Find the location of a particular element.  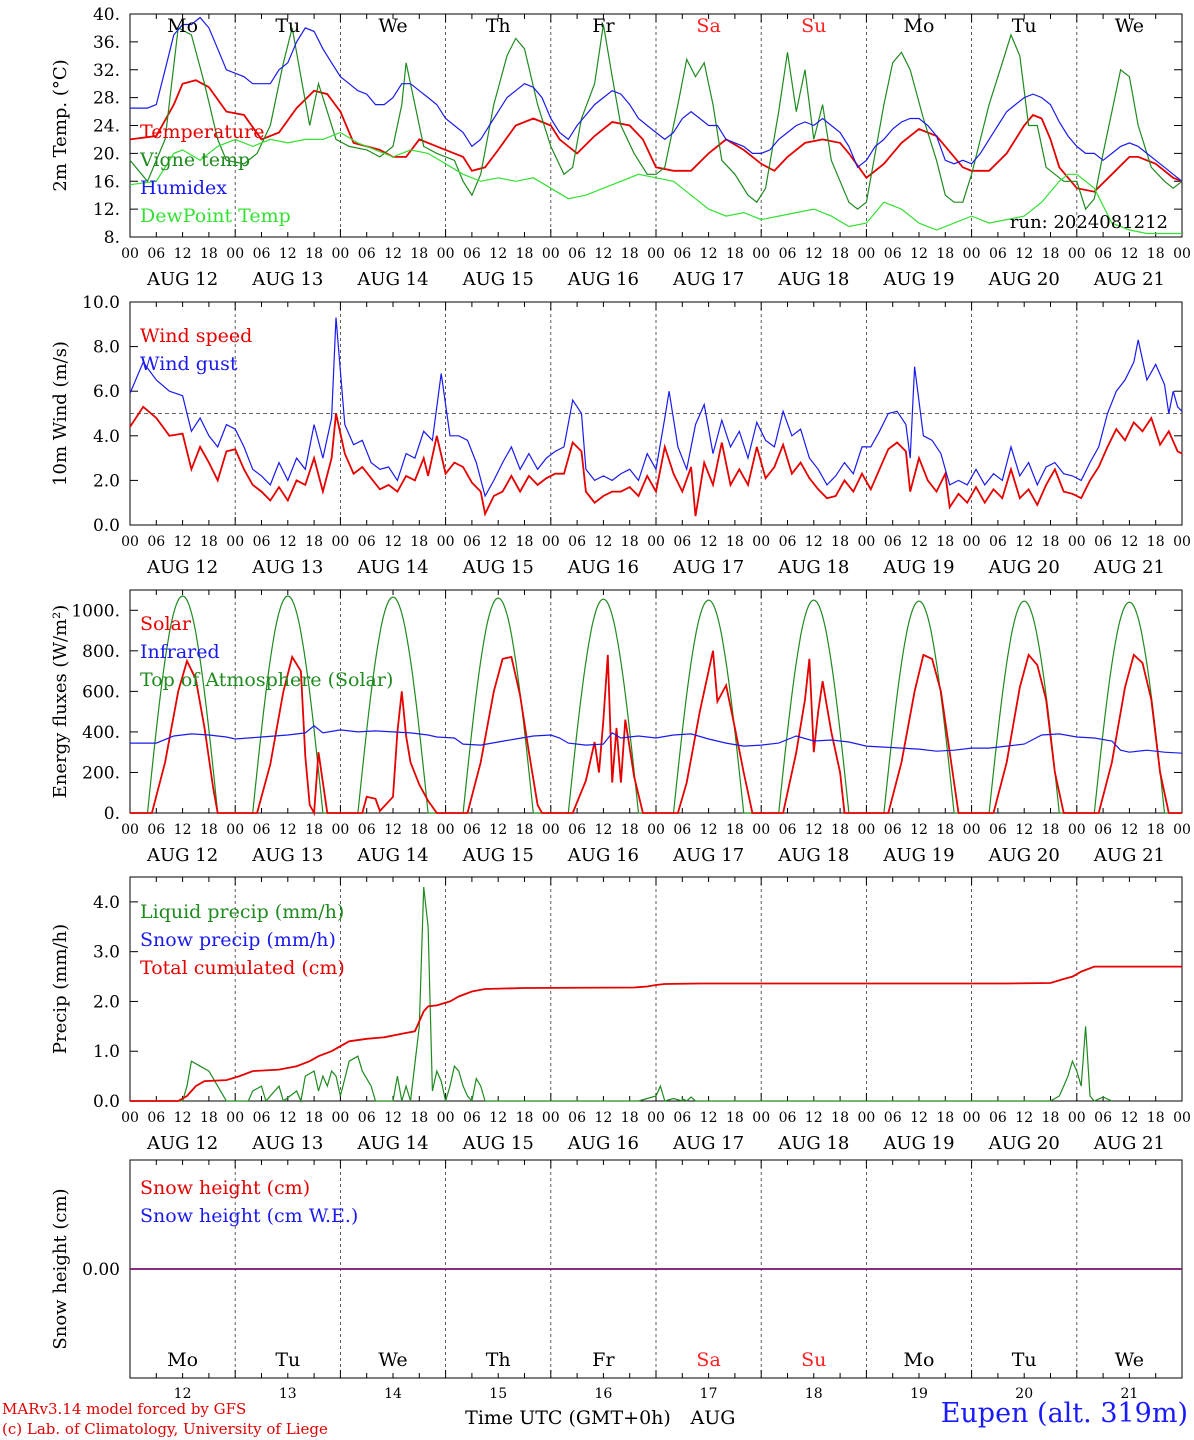

day-number: 17 is located at coordinates (709, 1394).